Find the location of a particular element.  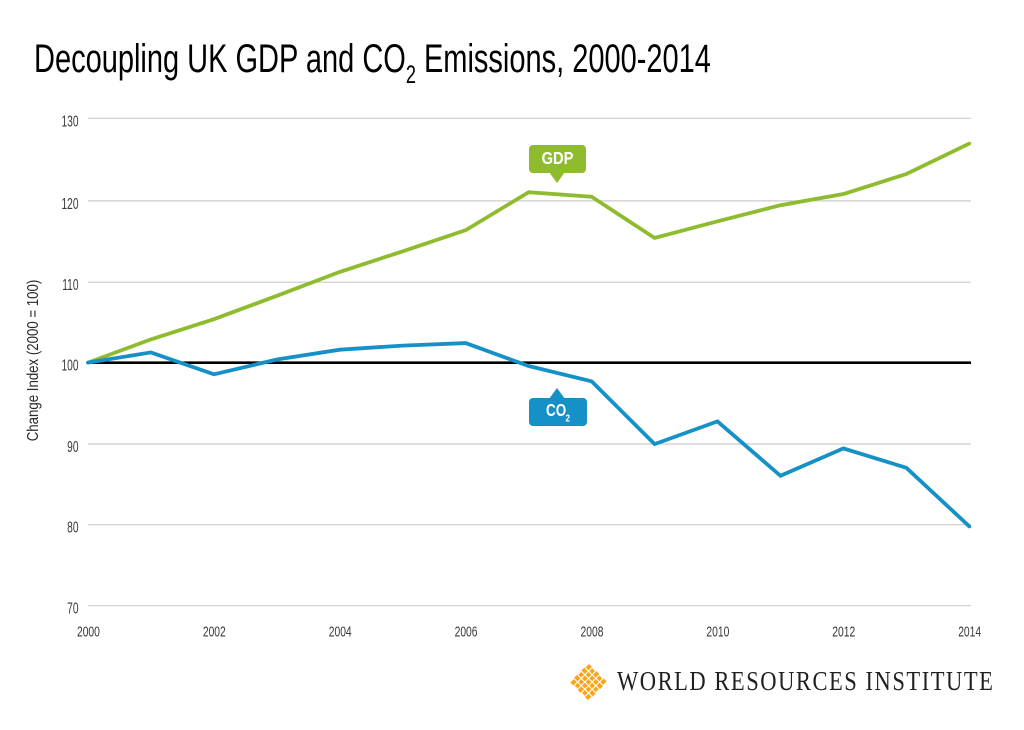

svg-text: 2000 is located at coordinates (88, 632).